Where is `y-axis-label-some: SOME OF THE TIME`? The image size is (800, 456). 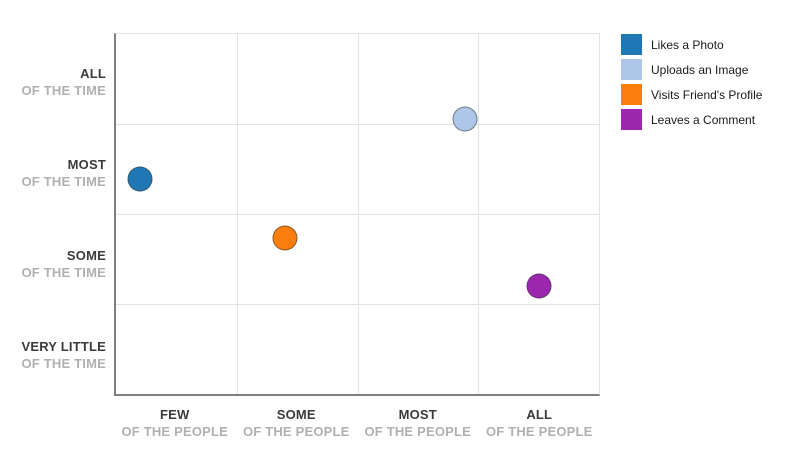 y-axis-label-some: SOME OF THE TIME is located at coordinates (53, 264).